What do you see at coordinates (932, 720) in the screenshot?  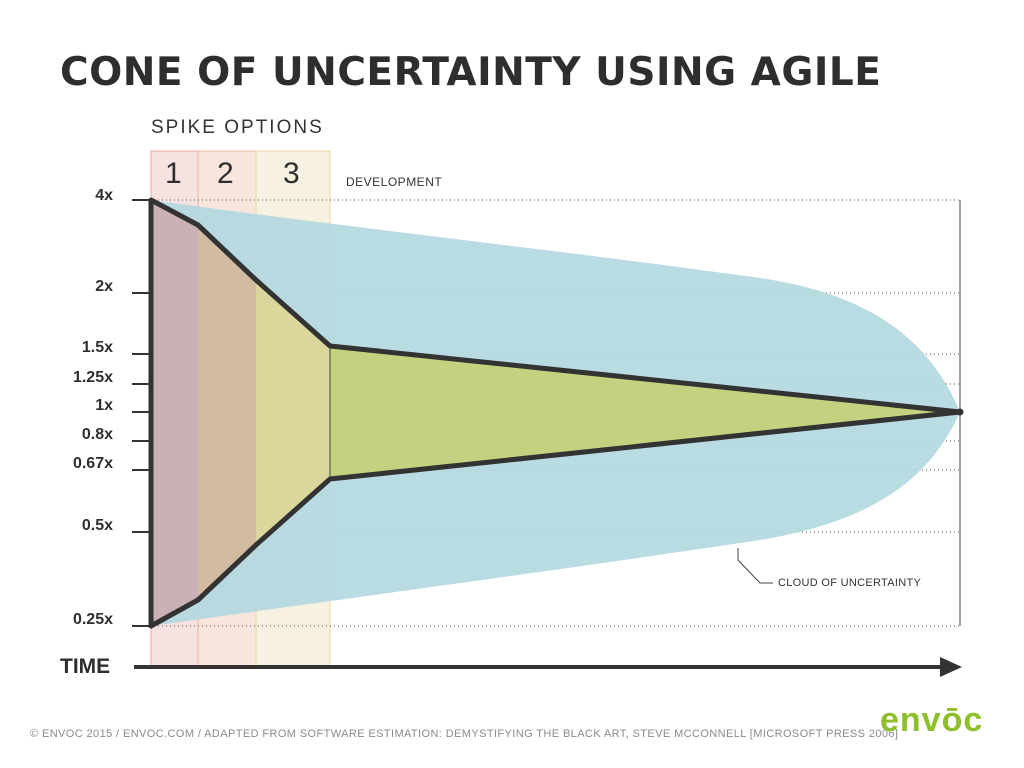 I see `envoc-logo: envōc` at bounding box center [932, 720].